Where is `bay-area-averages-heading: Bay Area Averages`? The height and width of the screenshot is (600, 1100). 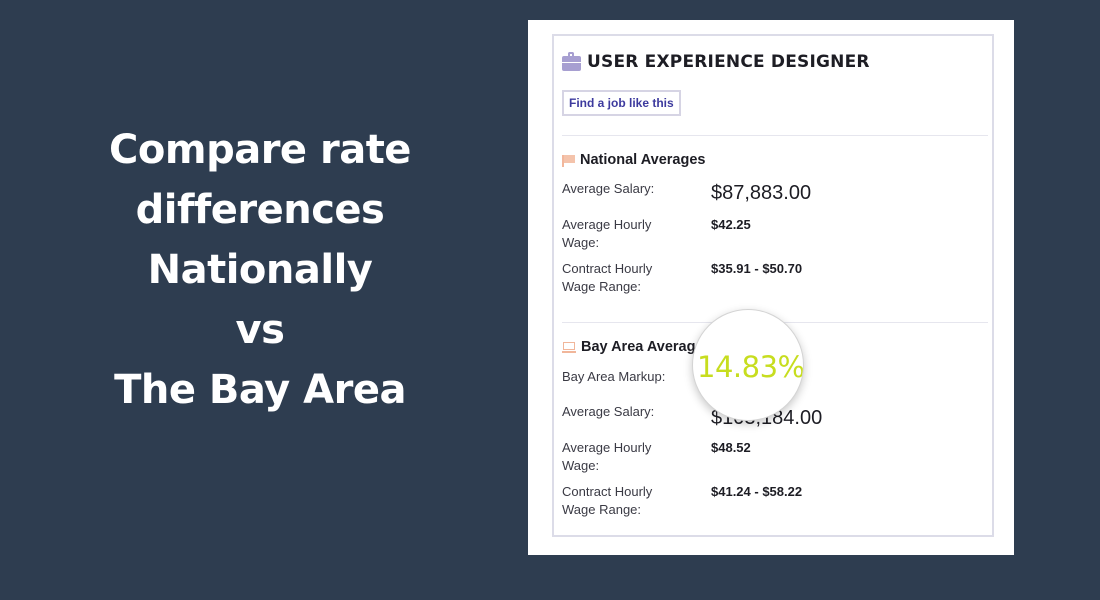 bay-area-averages-heading: Bay Area Averages is located at coordinates (637, 347).